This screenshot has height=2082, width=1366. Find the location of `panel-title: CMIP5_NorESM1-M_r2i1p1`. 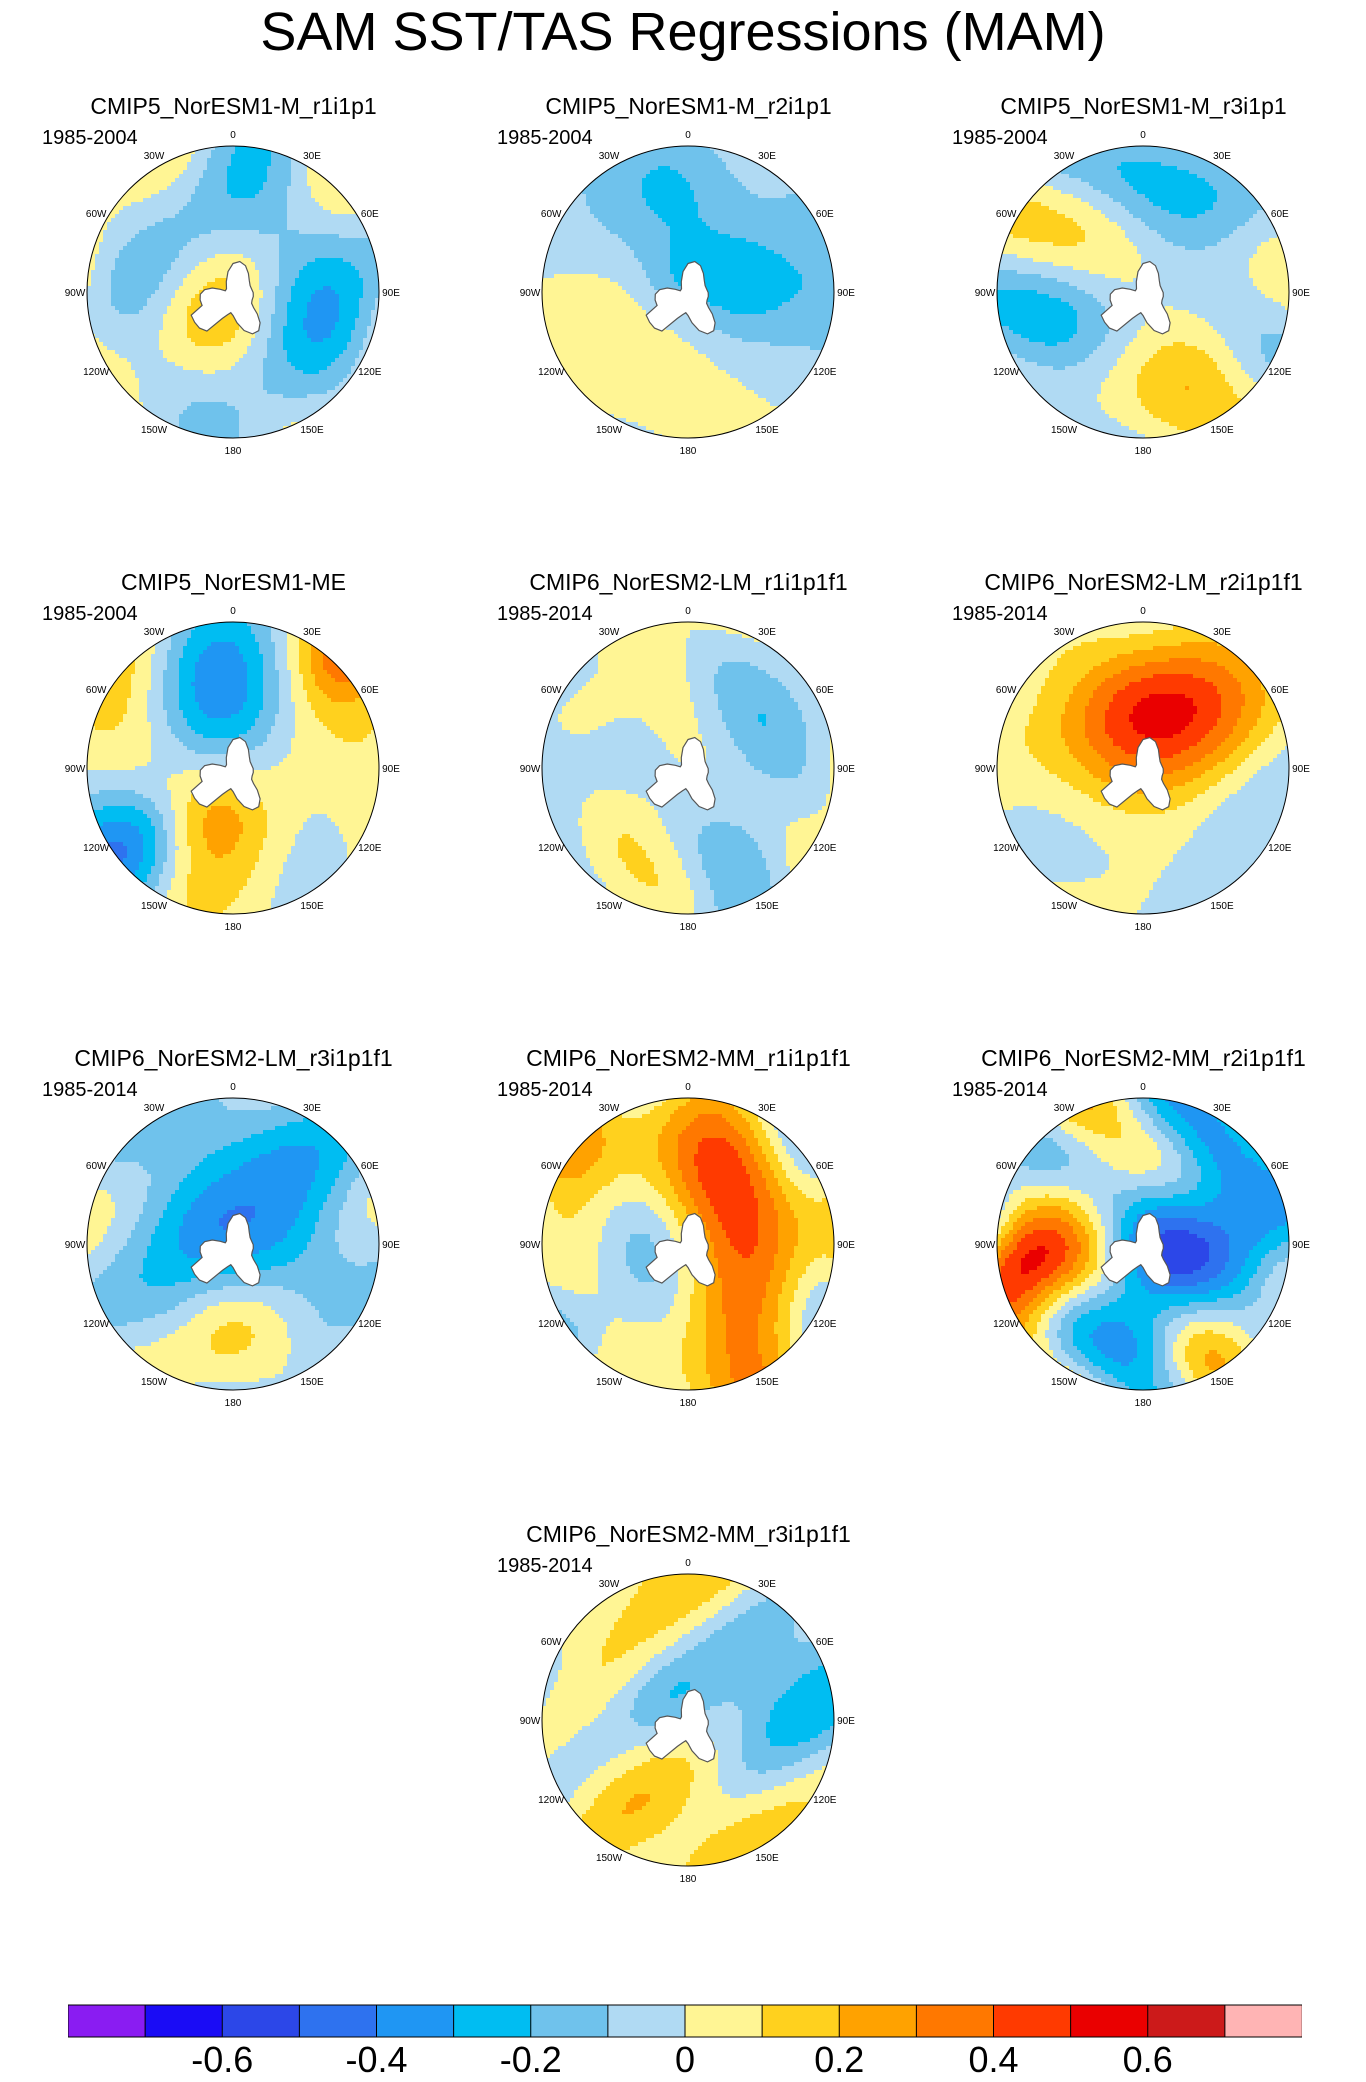

panel-title: CMIP5_NorESM1-M_r2i1p1 is located at coordinates (688, 106).